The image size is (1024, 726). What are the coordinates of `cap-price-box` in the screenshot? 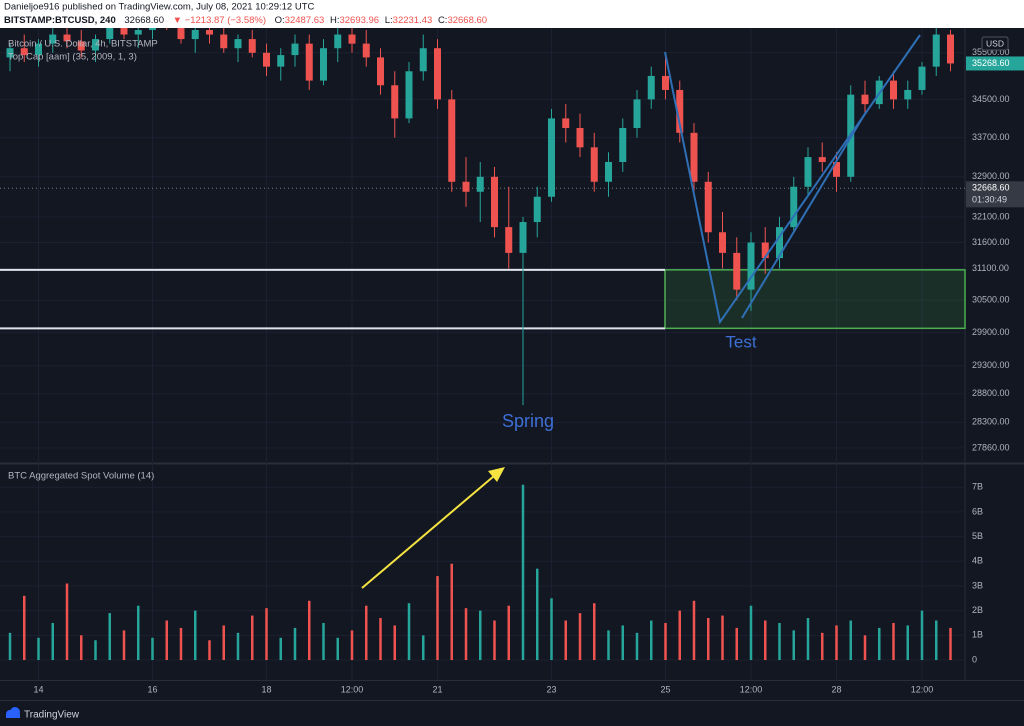 It's located at (995, 63).